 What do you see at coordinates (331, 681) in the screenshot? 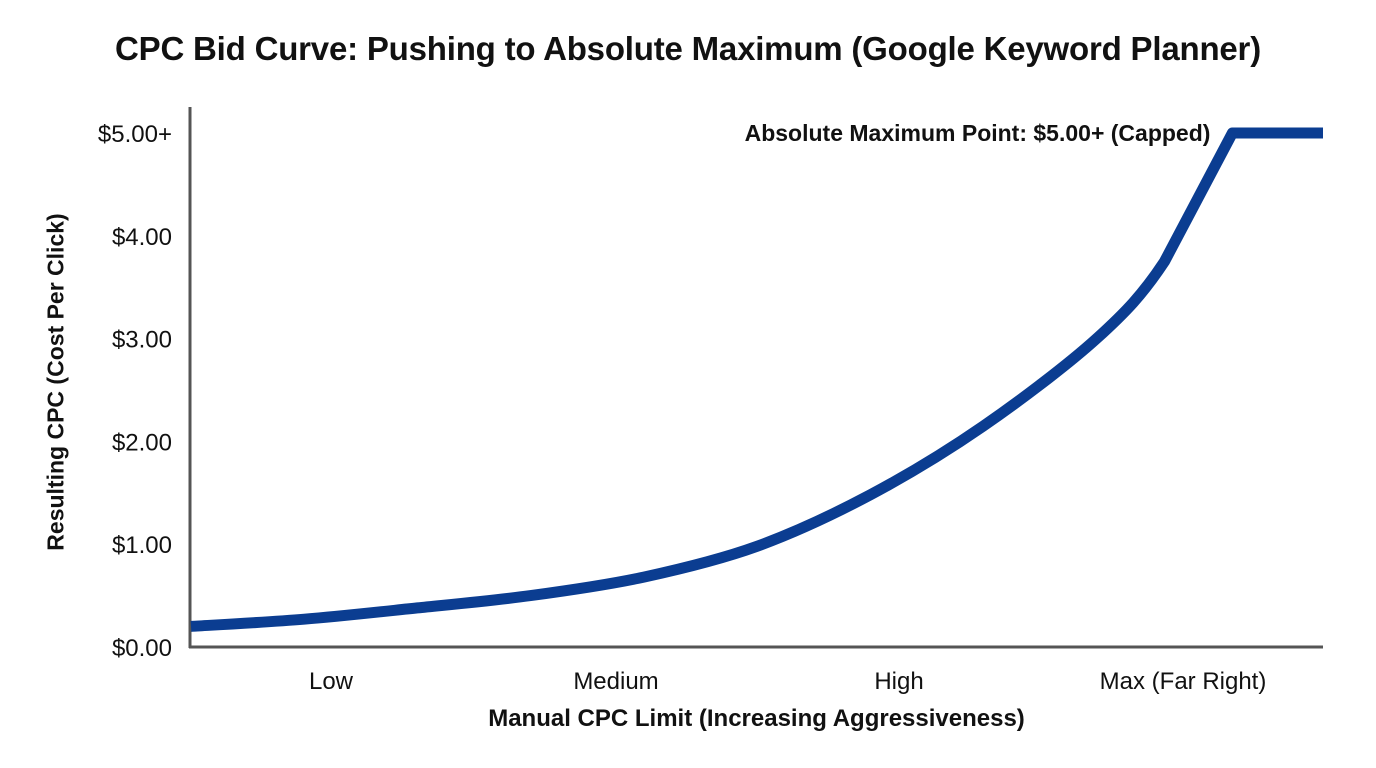
I see `x-tick-label: Low` at bounding box center [331, 681].